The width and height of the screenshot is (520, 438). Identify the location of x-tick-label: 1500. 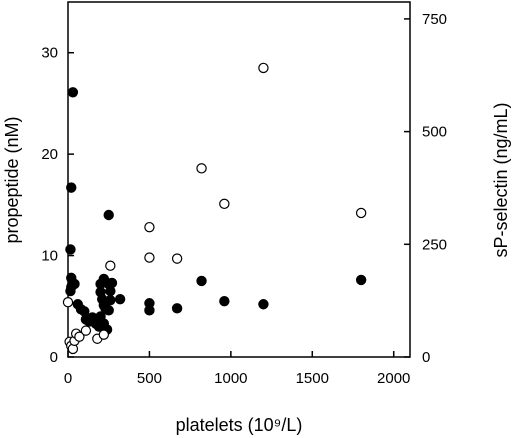
(312, 378).